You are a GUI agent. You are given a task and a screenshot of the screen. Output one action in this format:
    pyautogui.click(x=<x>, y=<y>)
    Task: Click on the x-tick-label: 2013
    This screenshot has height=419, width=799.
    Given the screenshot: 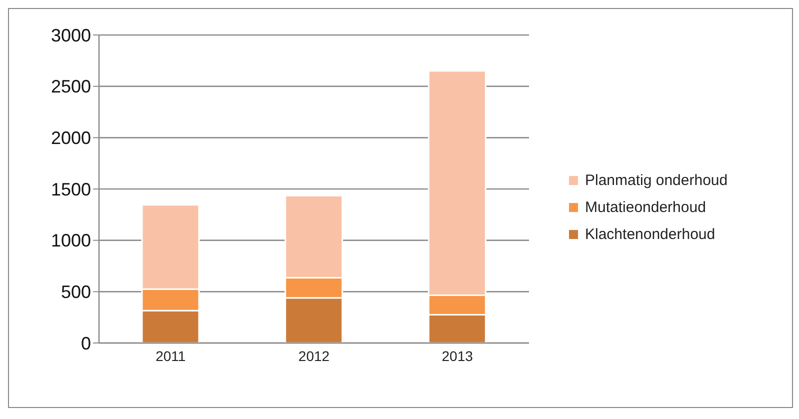 What is the action you would take?
    pyautogui.click(x=458, y=356)
    